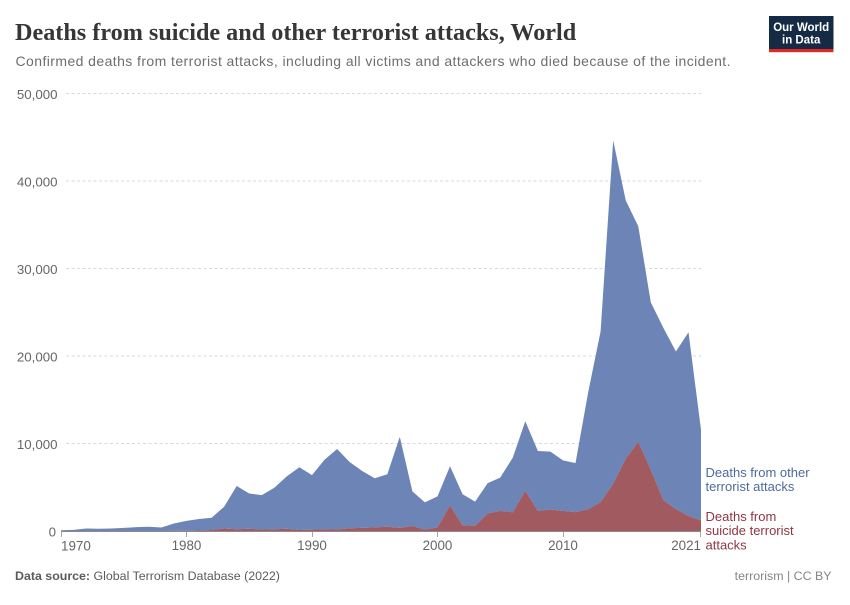 The width and height of the screenshot is (850, 605). I want to click on svg-text: attacks, so click(727, 544).